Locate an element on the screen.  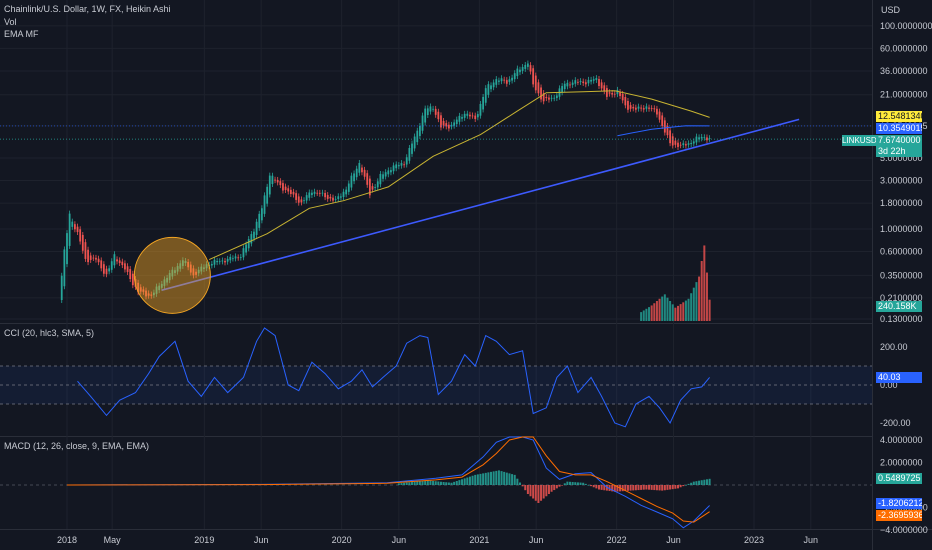
macd-line-badge: -1.8206212 is located at coordinates (899, 503).